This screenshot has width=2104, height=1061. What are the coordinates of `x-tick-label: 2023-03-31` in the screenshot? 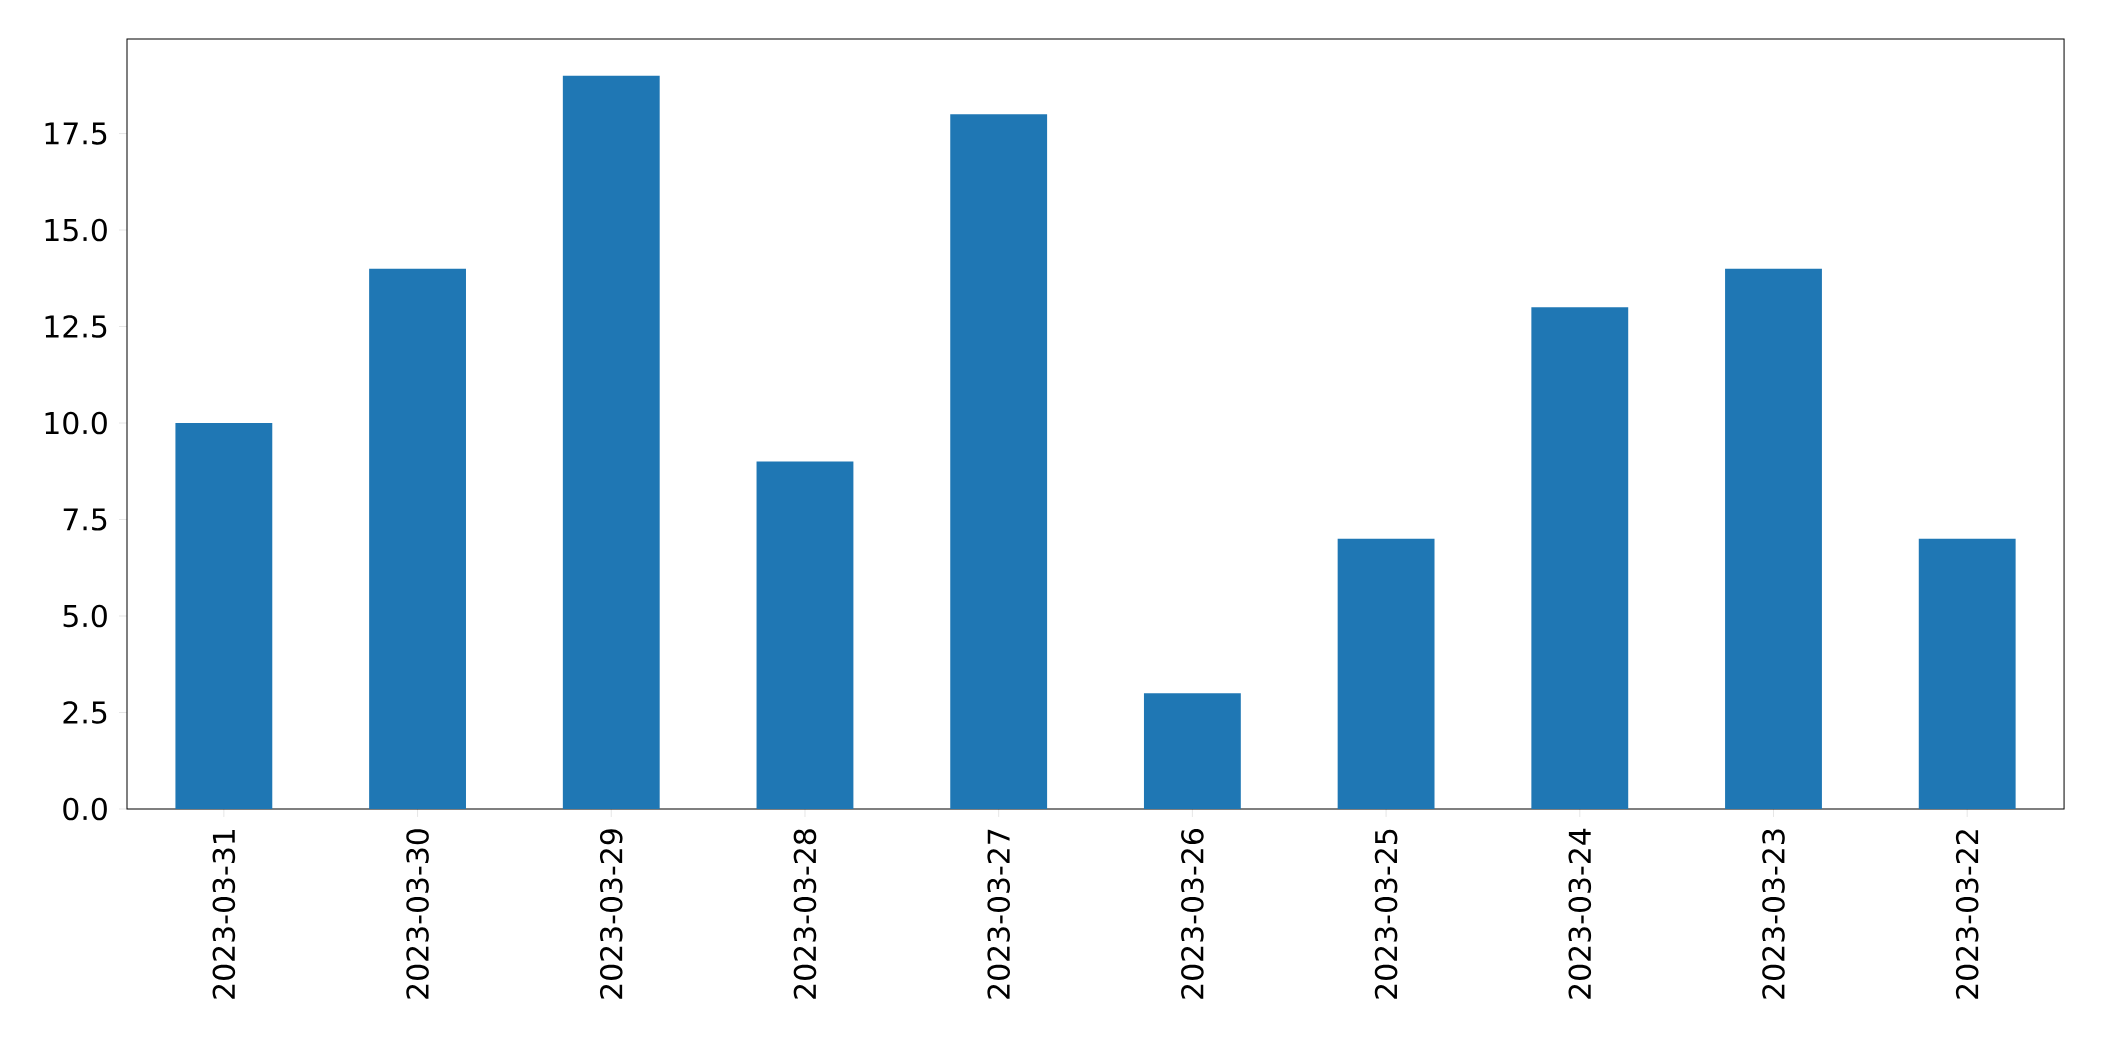 It's located at (224, 914).